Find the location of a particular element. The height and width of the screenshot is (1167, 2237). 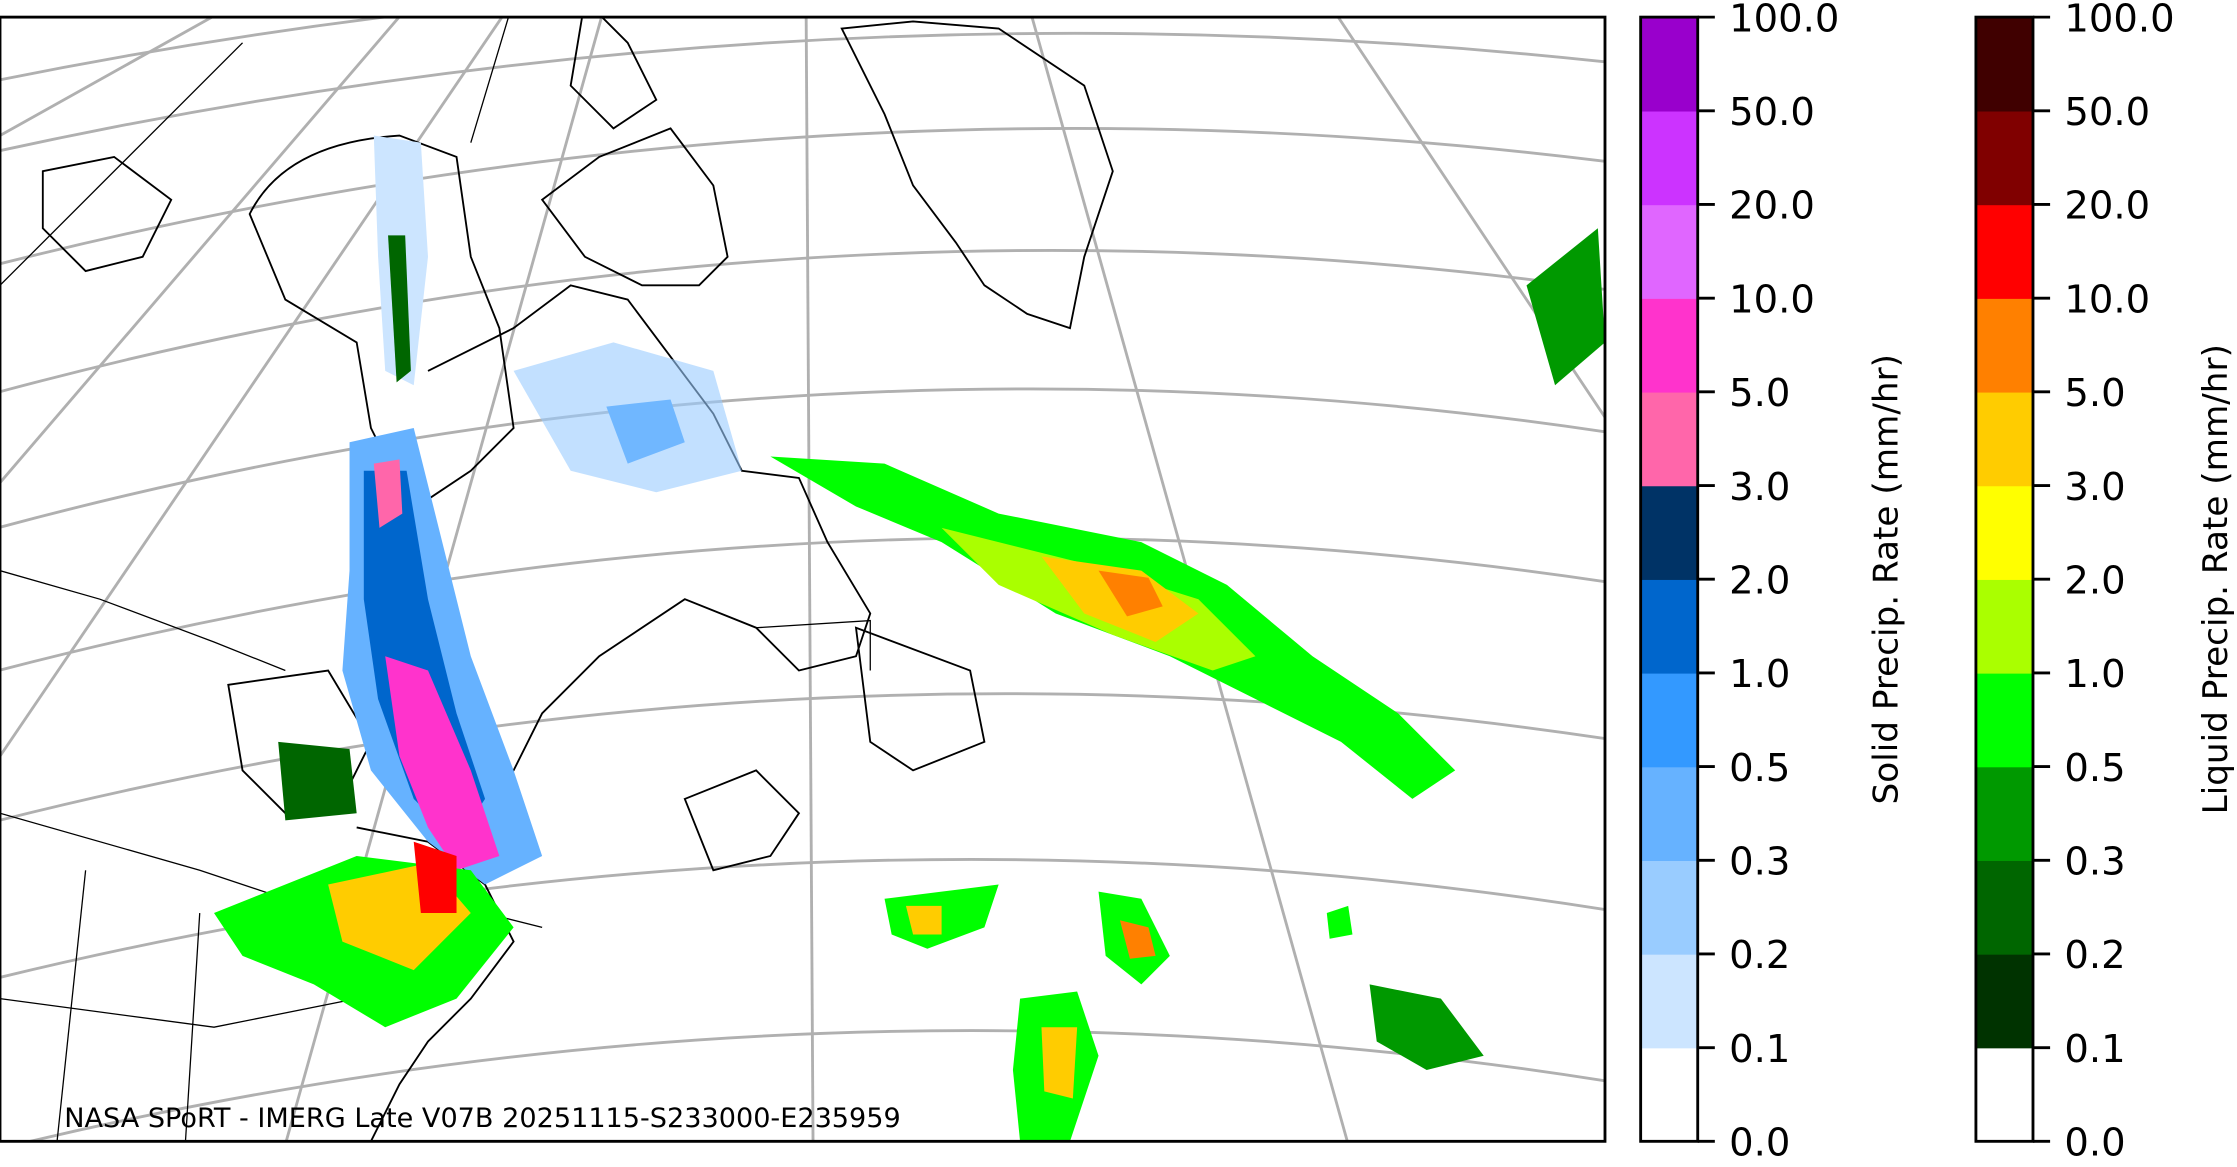

solid-precip-colorbar-label: Solid Precip. Rate (mm/hr) is located at coordinates (1886, 579).